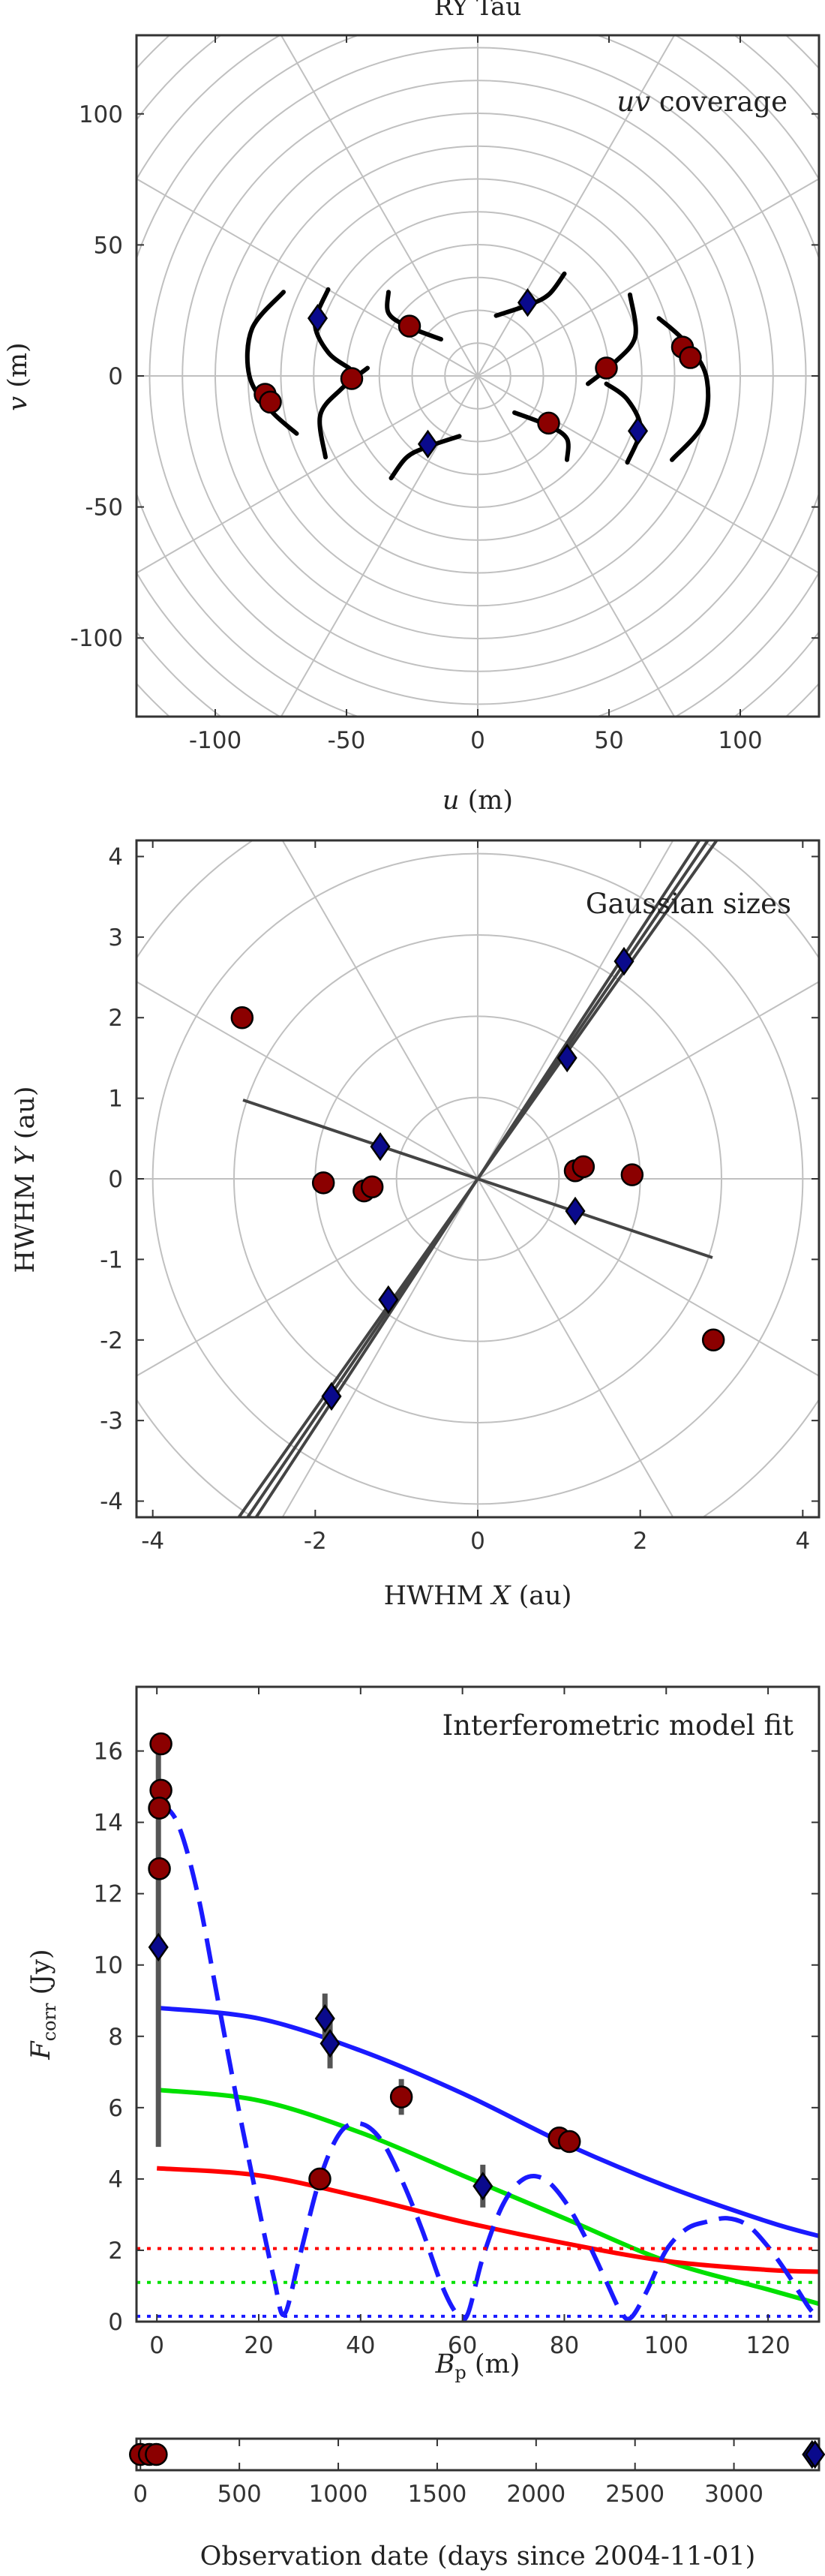 Image resolution: width=825 pixels, height=2576 pixels. What do you see at coordinates (477, 740) in the screenshot?
I see `uv-x-tick-label: 0` at bounding box center [477, 740].